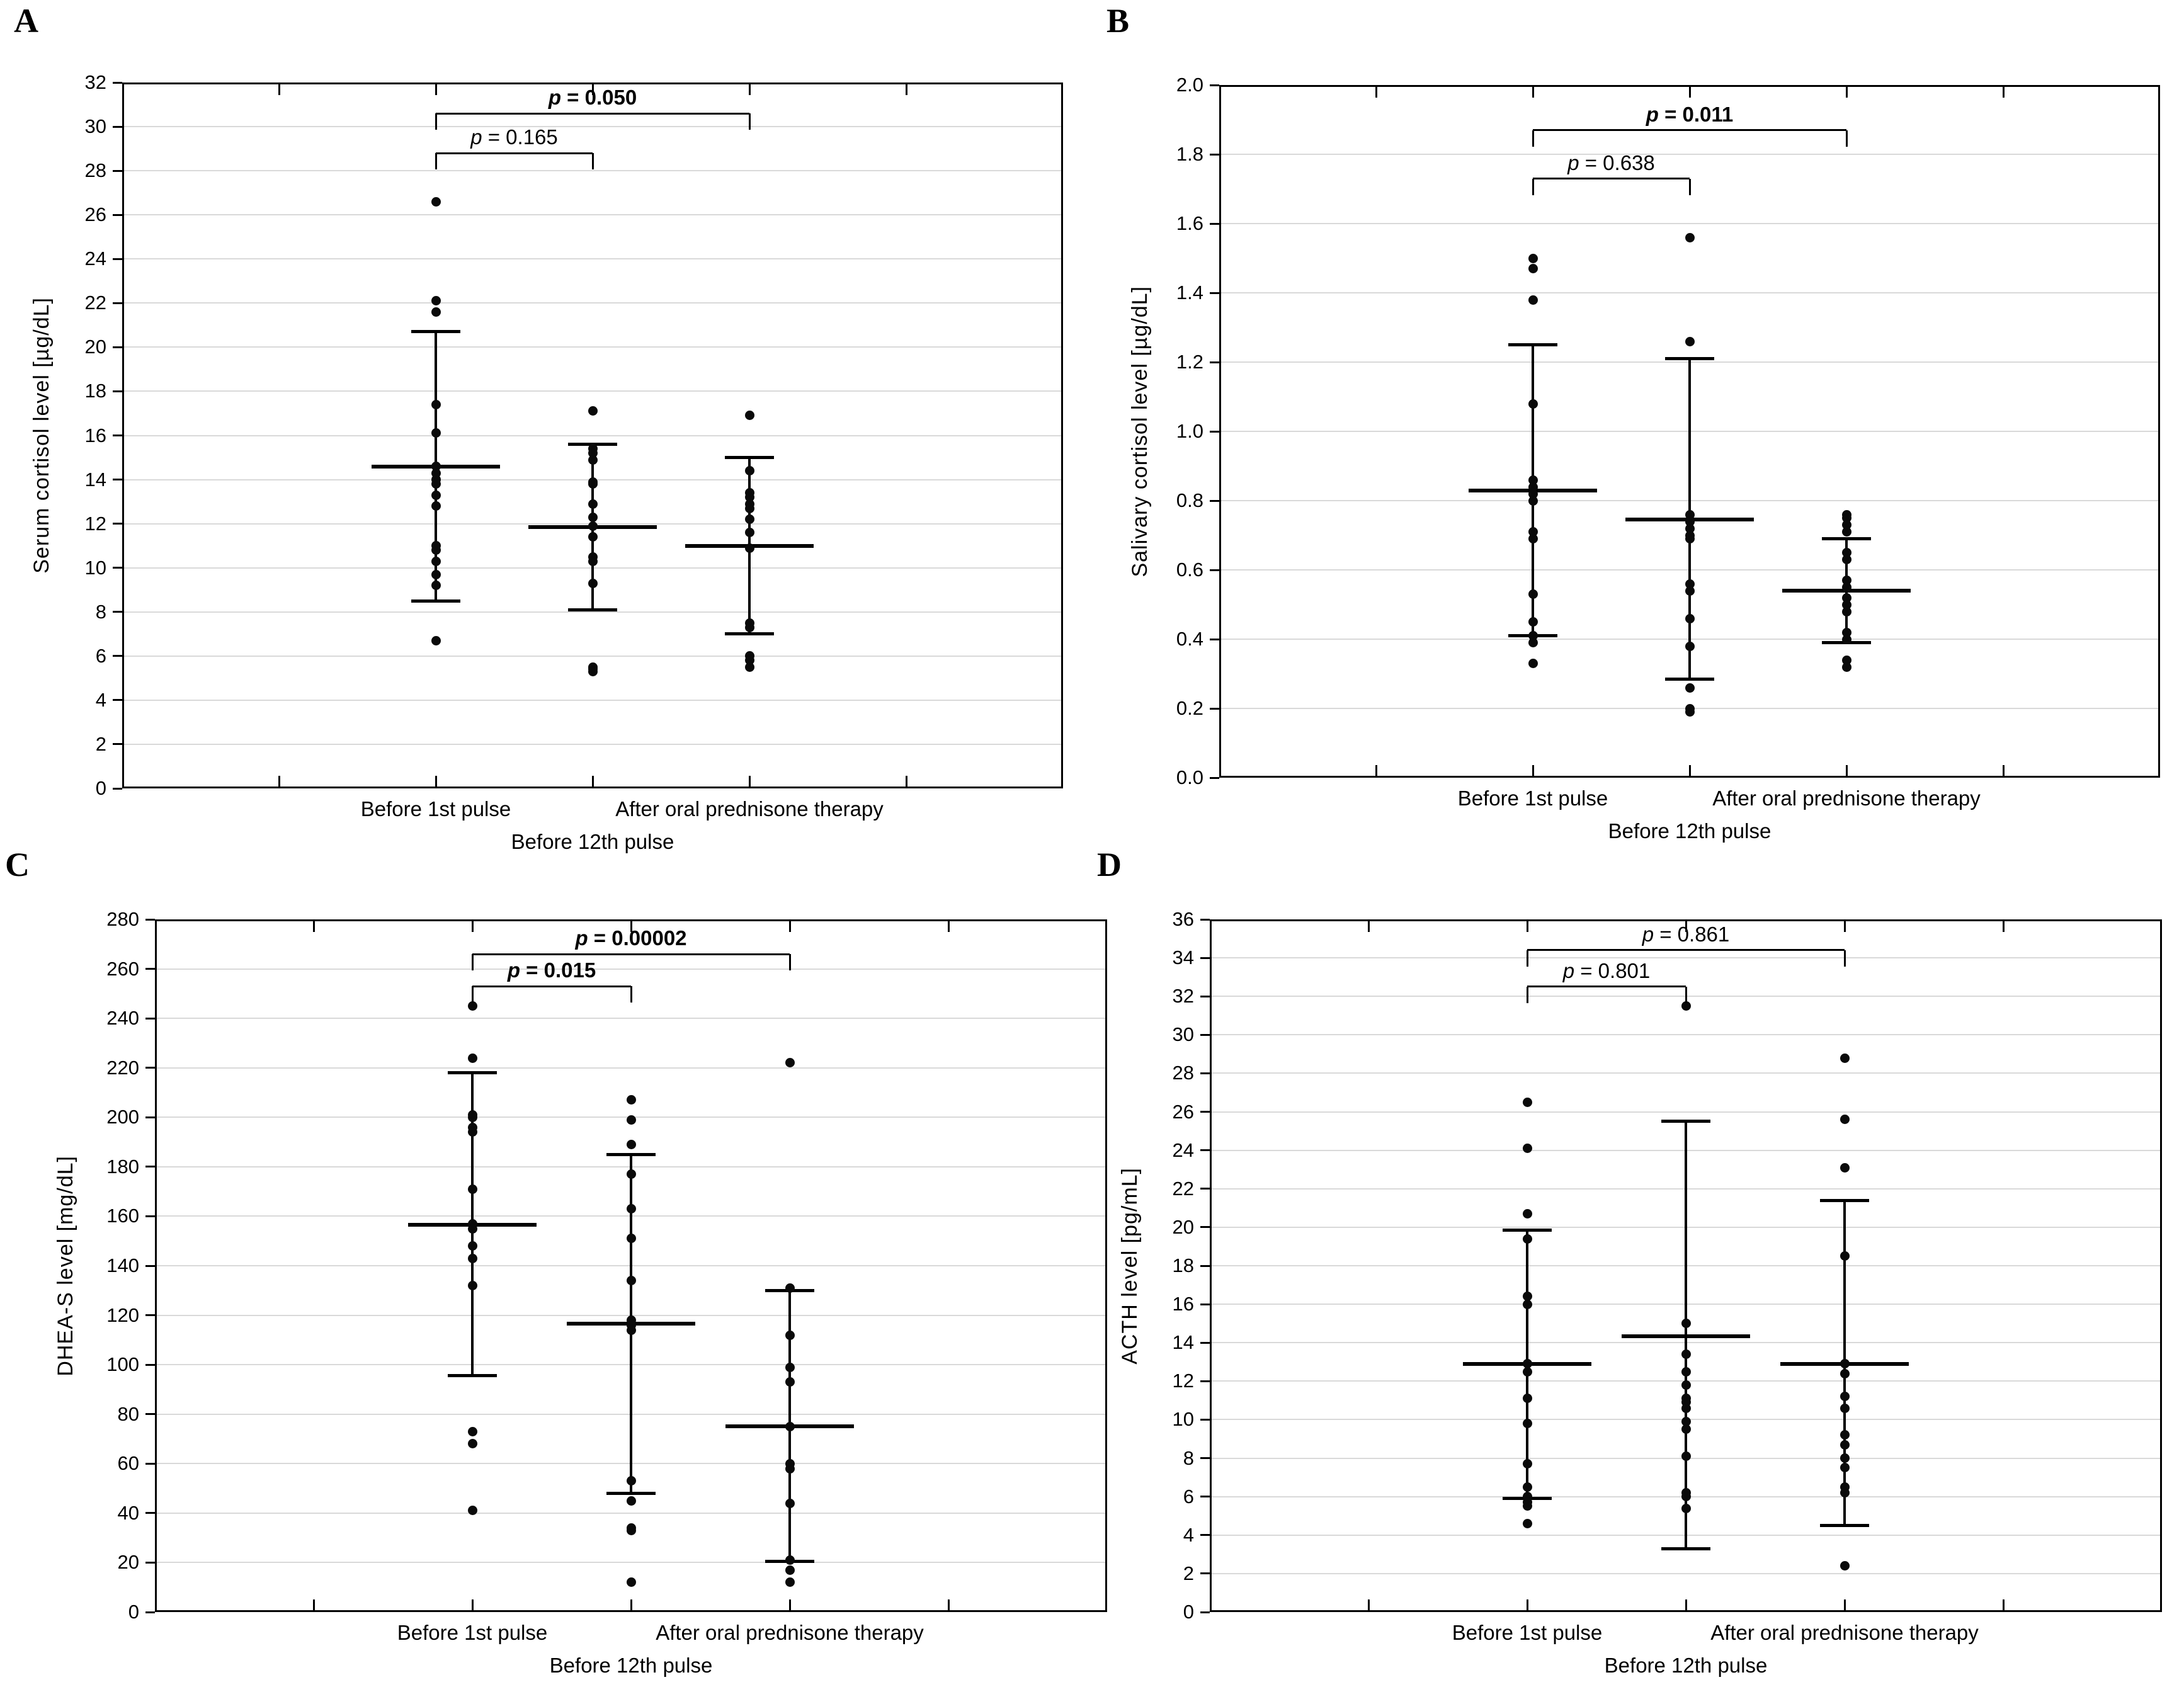 Image resolution: width=2184 pixels, height=1687 pixels. I want to click on sd-cap-top, so click(1689, 358).